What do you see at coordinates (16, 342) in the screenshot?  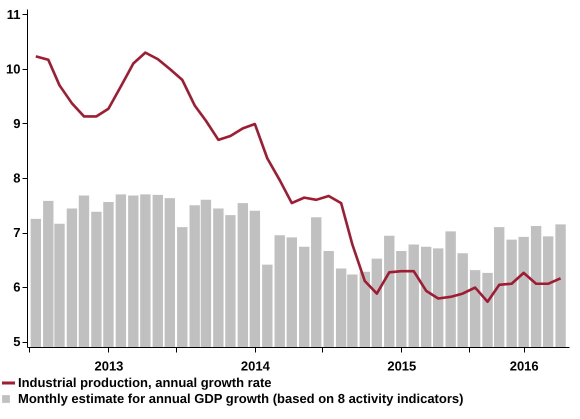 I see `y-tick-label: 5` at bounding box center [16, 342].